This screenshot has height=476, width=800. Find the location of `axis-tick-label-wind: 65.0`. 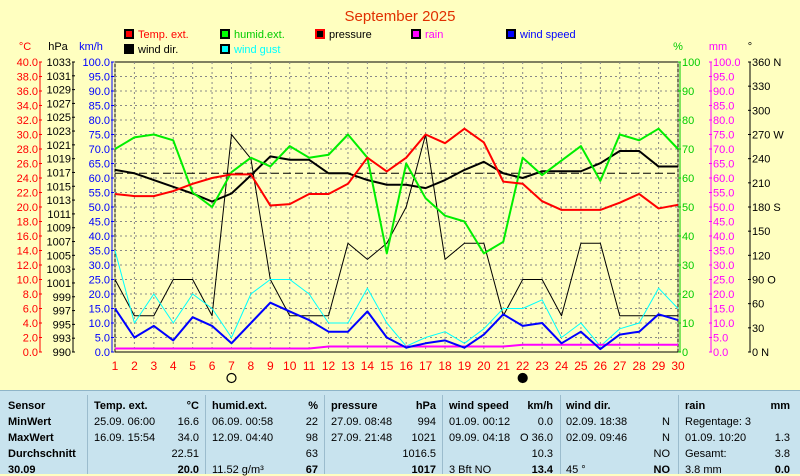

axis-tick-label-wind: 65.0 is located at coordinates (99, 165).